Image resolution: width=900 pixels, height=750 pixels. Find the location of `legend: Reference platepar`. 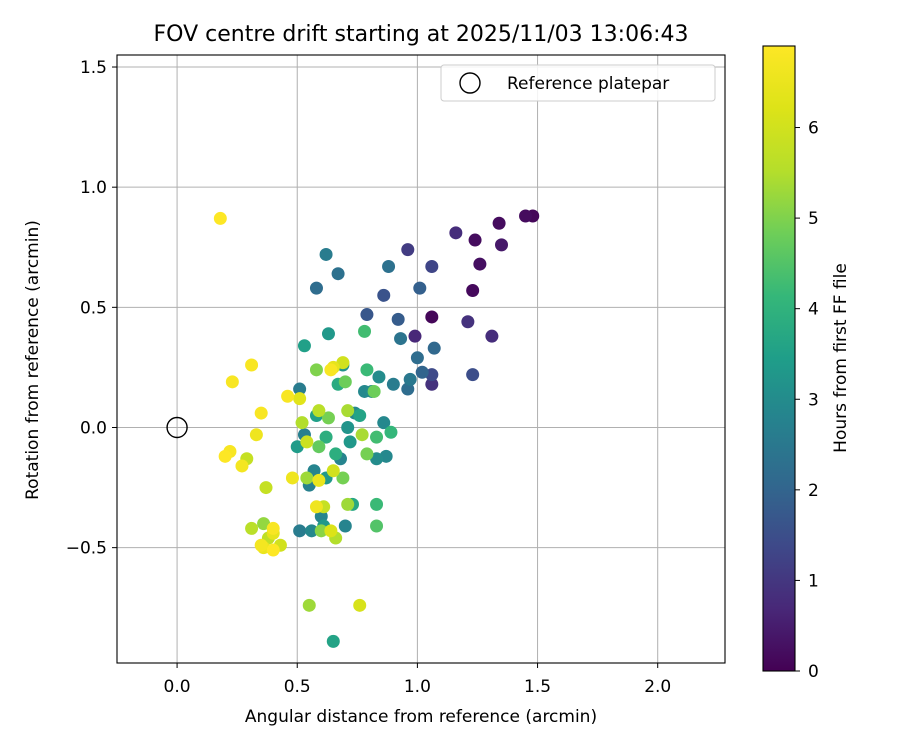

legend: Reference platepar is located at coordinates (578, 83).